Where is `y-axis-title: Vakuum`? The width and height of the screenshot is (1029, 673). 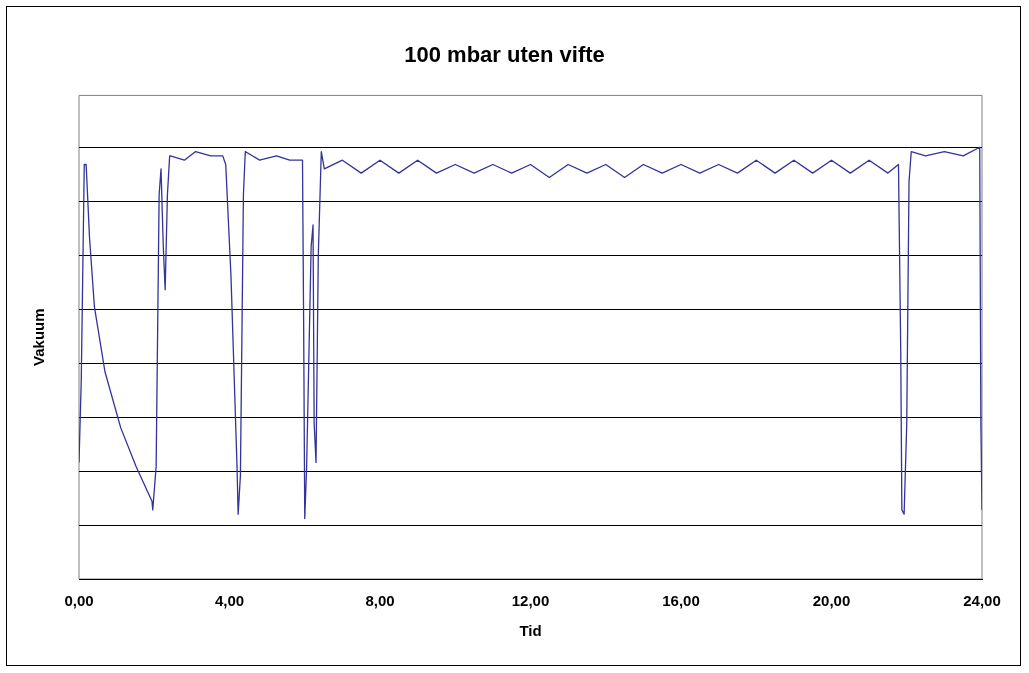
y-axis-title: Vakuum is located at coordinates (39, 337).